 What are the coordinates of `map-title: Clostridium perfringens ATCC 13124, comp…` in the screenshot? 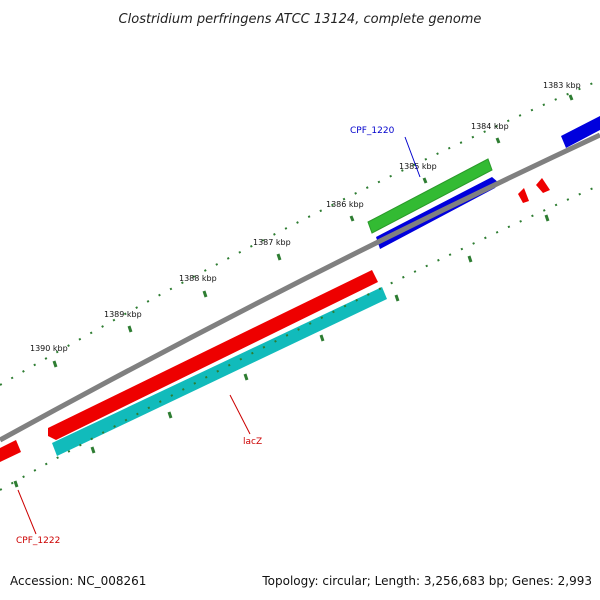 It's located at (300, 19).